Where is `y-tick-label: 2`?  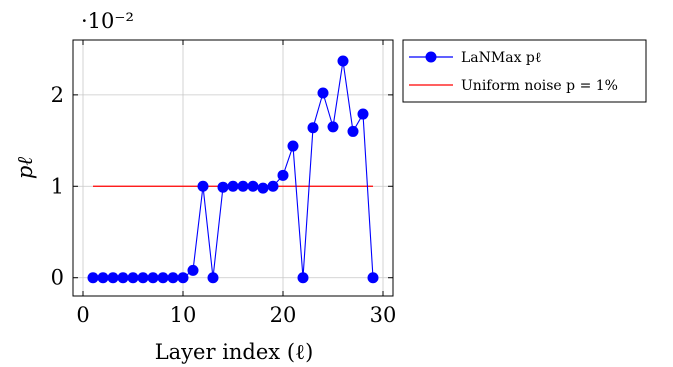
y-tick-label: 2 is located at coordinates (57, 95).